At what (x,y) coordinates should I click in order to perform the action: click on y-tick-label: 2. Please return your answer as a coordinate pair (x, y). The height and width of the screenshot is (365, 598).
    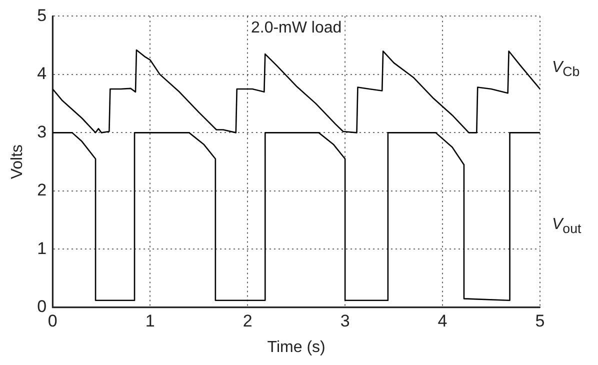
    Looking at the image, I should click on (42, 190).